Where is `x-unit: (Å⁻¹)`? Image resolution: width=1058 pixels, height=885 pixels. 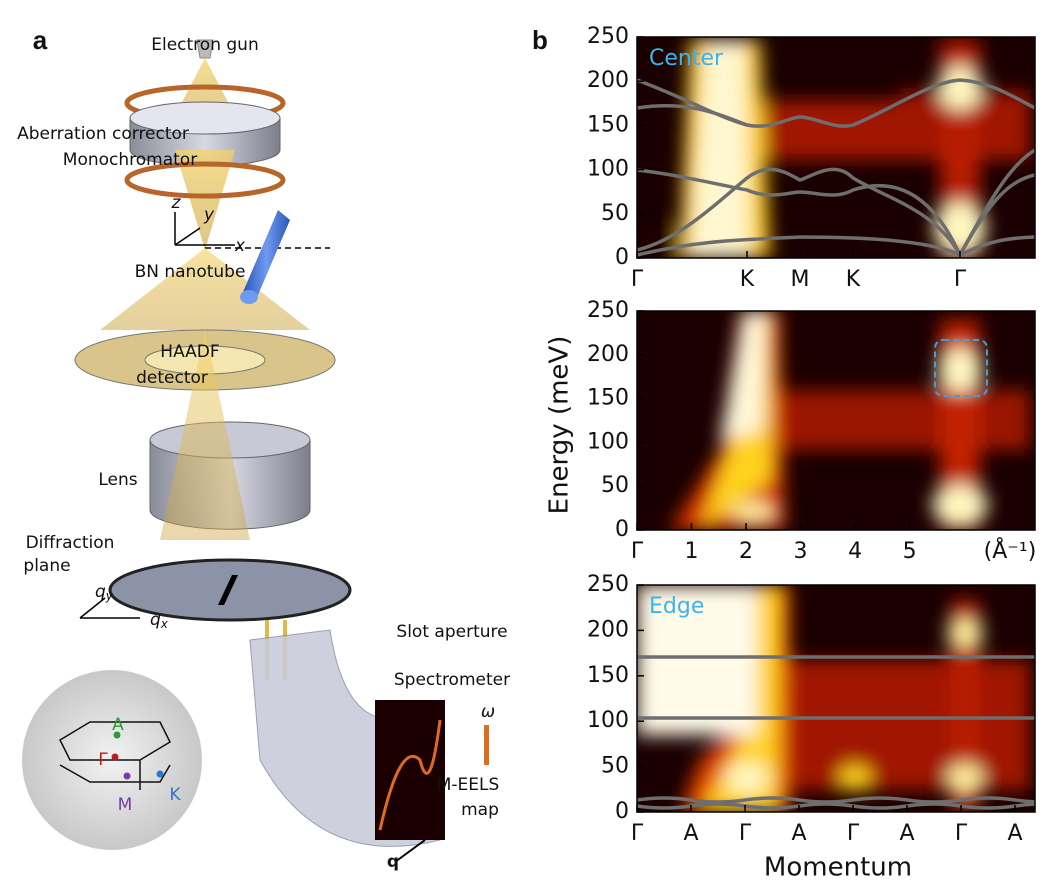 x-unit: (Å⁻¹) is located at coordinates (1010, 550).